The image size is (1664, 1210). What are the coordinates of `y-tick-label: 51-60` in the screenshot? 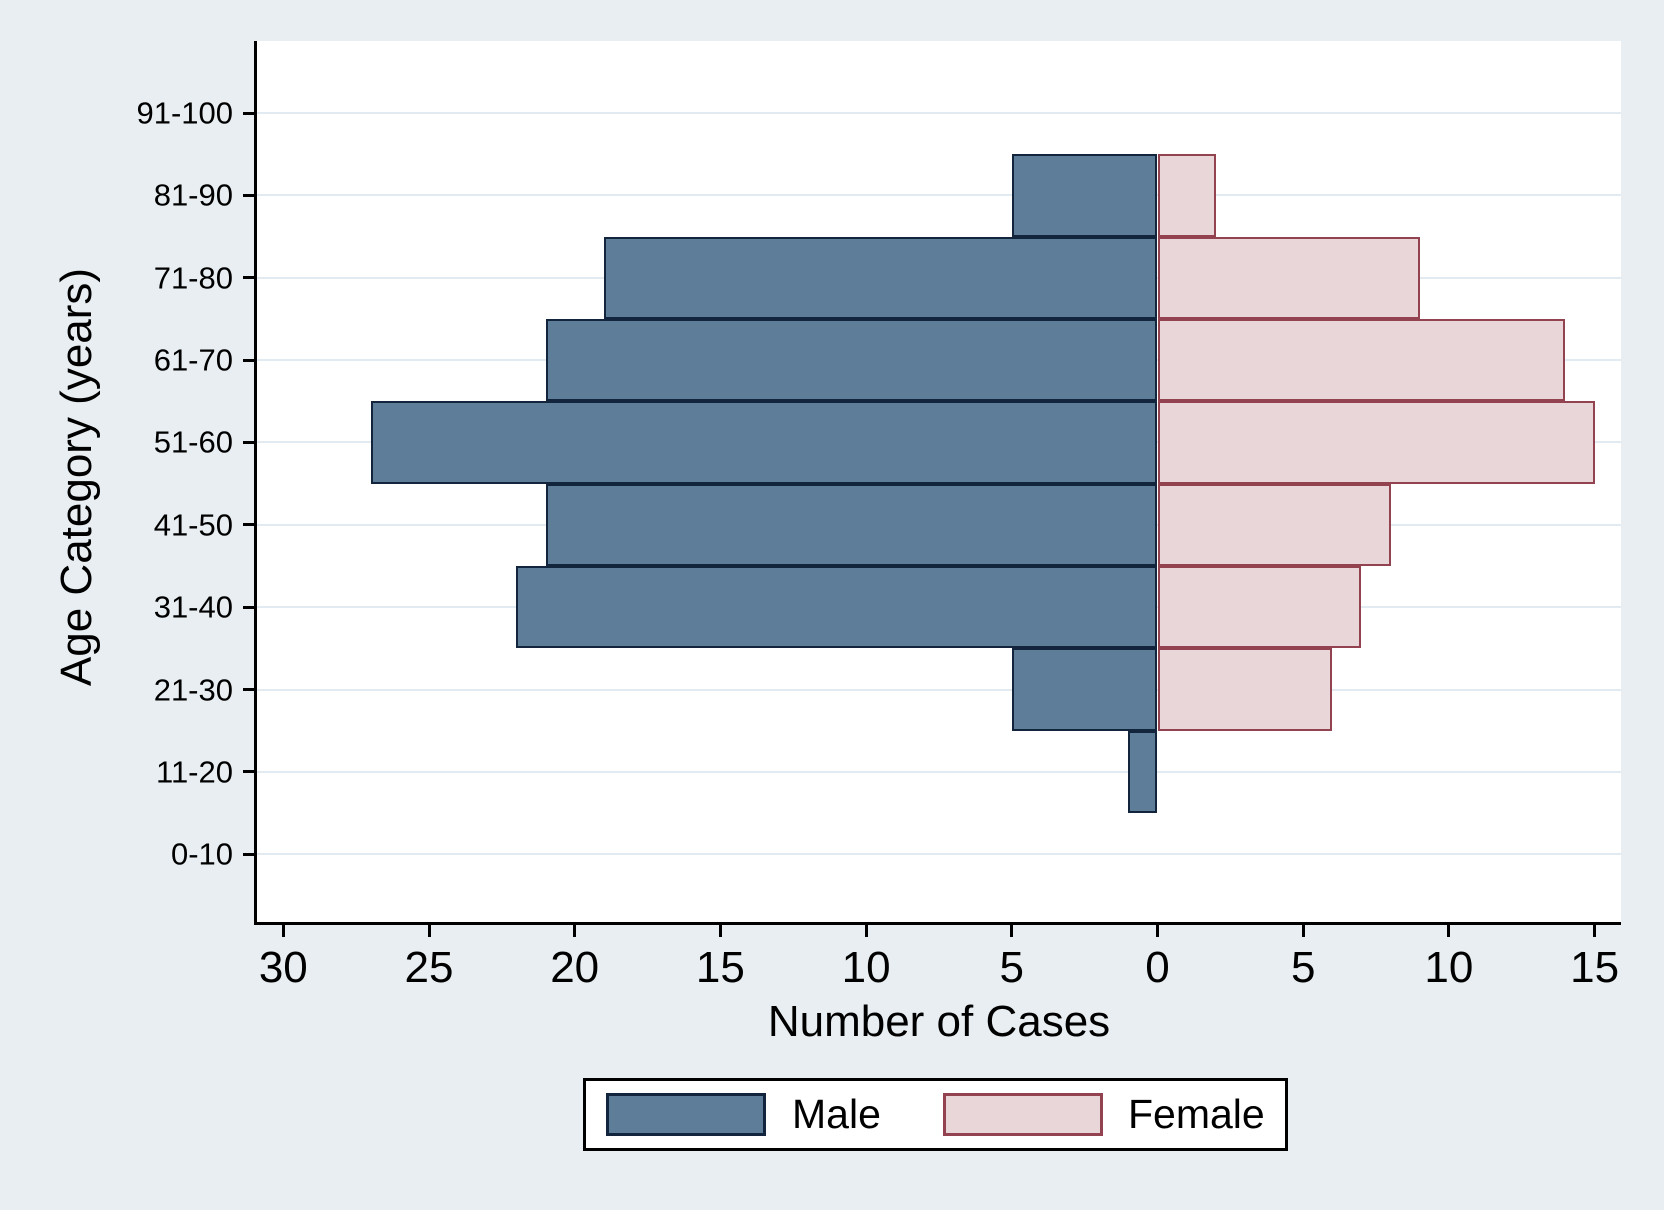 It's located at (193, 442).